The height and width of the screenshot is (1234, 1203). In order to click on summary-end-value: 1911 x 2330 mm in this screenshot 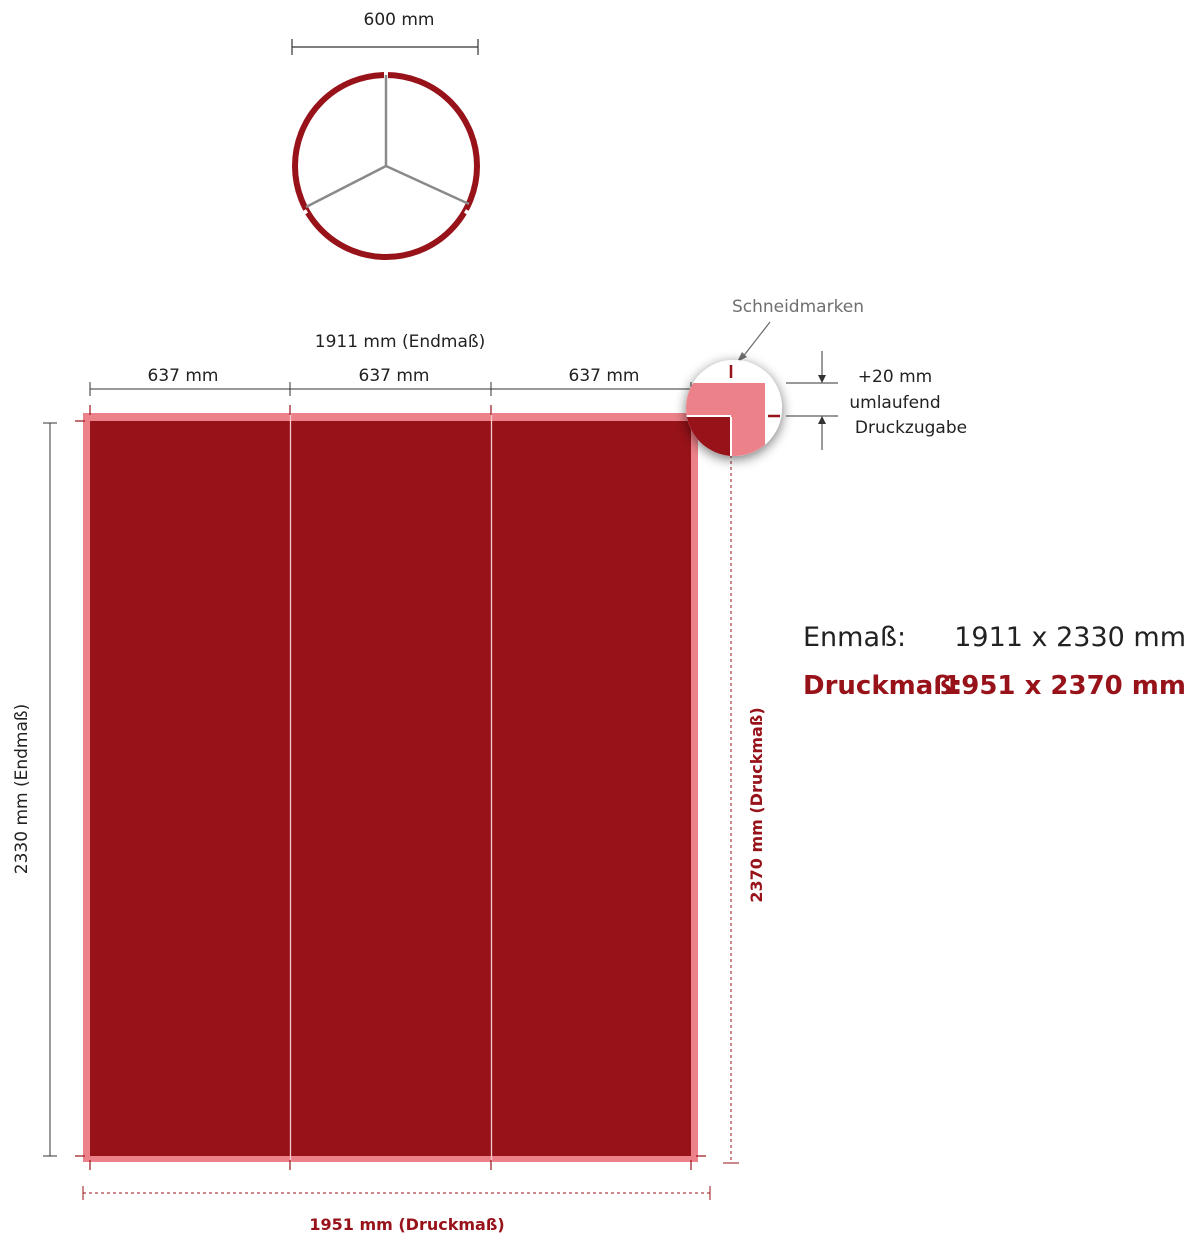, I will do `click(1070, 637)`.